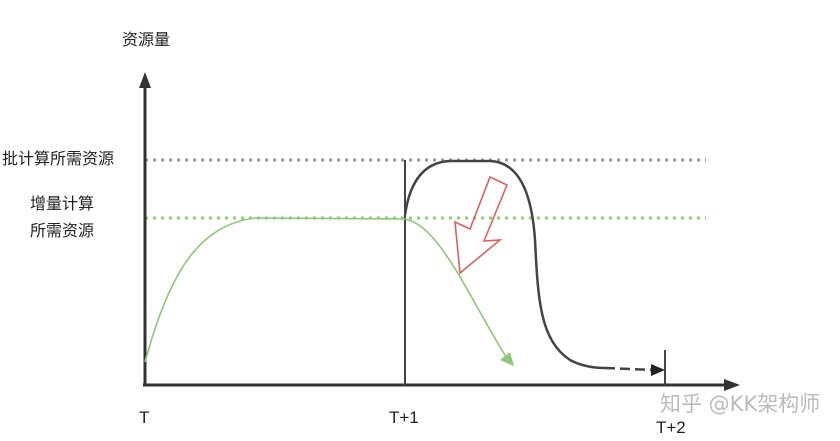  I want to click on batch-curve-tail, so click(630, 369).